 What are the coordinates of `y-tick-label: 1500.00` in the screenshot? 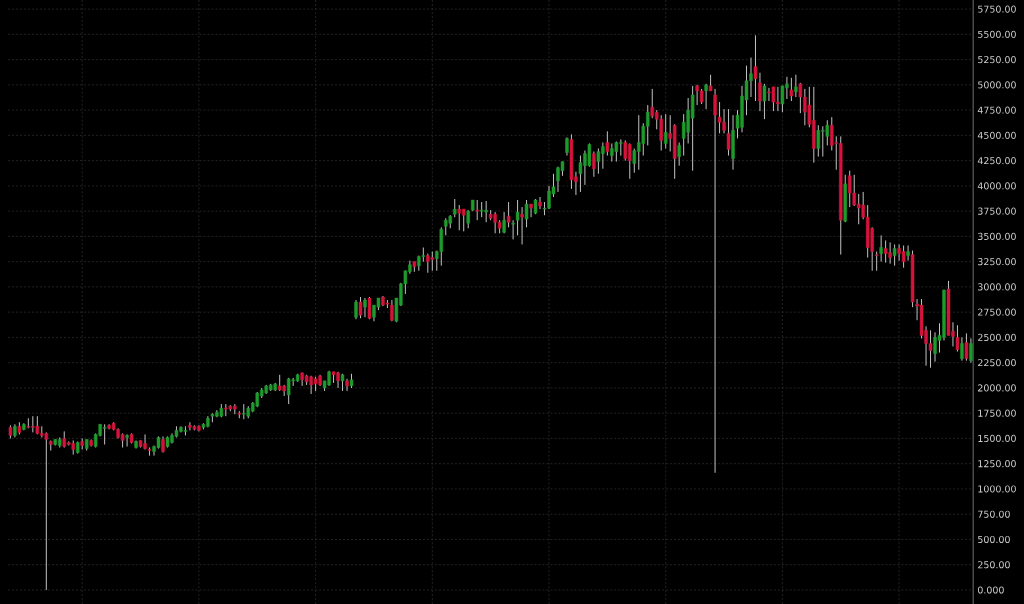 It's located at (997, 438).